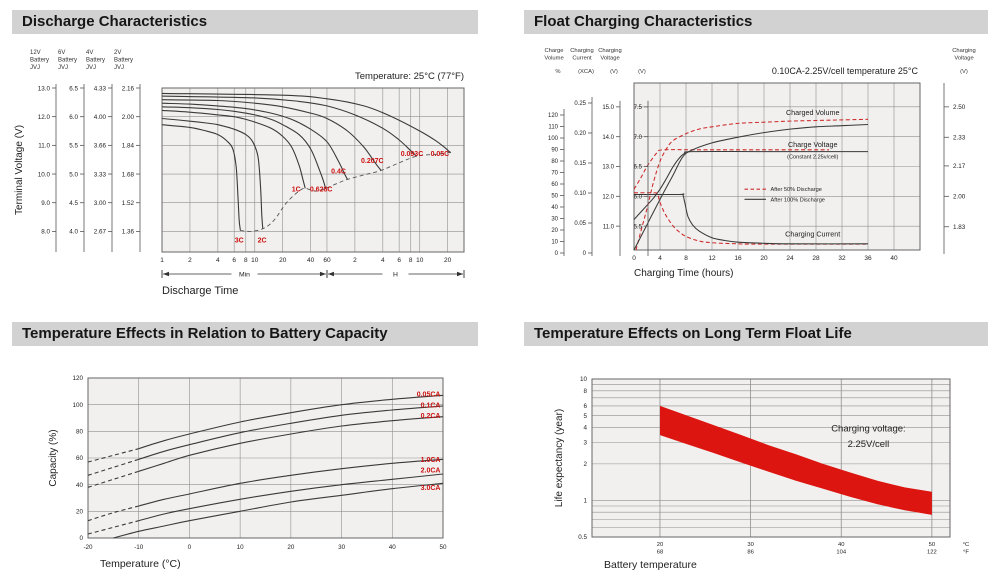 The image size is (1000, 582). What do you see at coordinates (73, 88) in the screenshot?
I see `svg-text: 6.5` at bounding box center [73, 88].